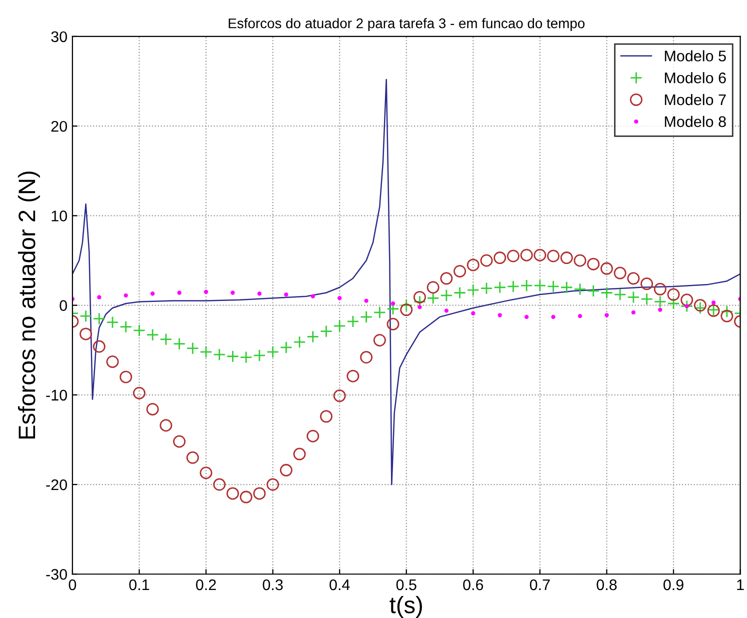  What do you see at coordinates (57, 395) in the screenshot?
I see `y-tick-label: -10` at bounding box center [57, 395].